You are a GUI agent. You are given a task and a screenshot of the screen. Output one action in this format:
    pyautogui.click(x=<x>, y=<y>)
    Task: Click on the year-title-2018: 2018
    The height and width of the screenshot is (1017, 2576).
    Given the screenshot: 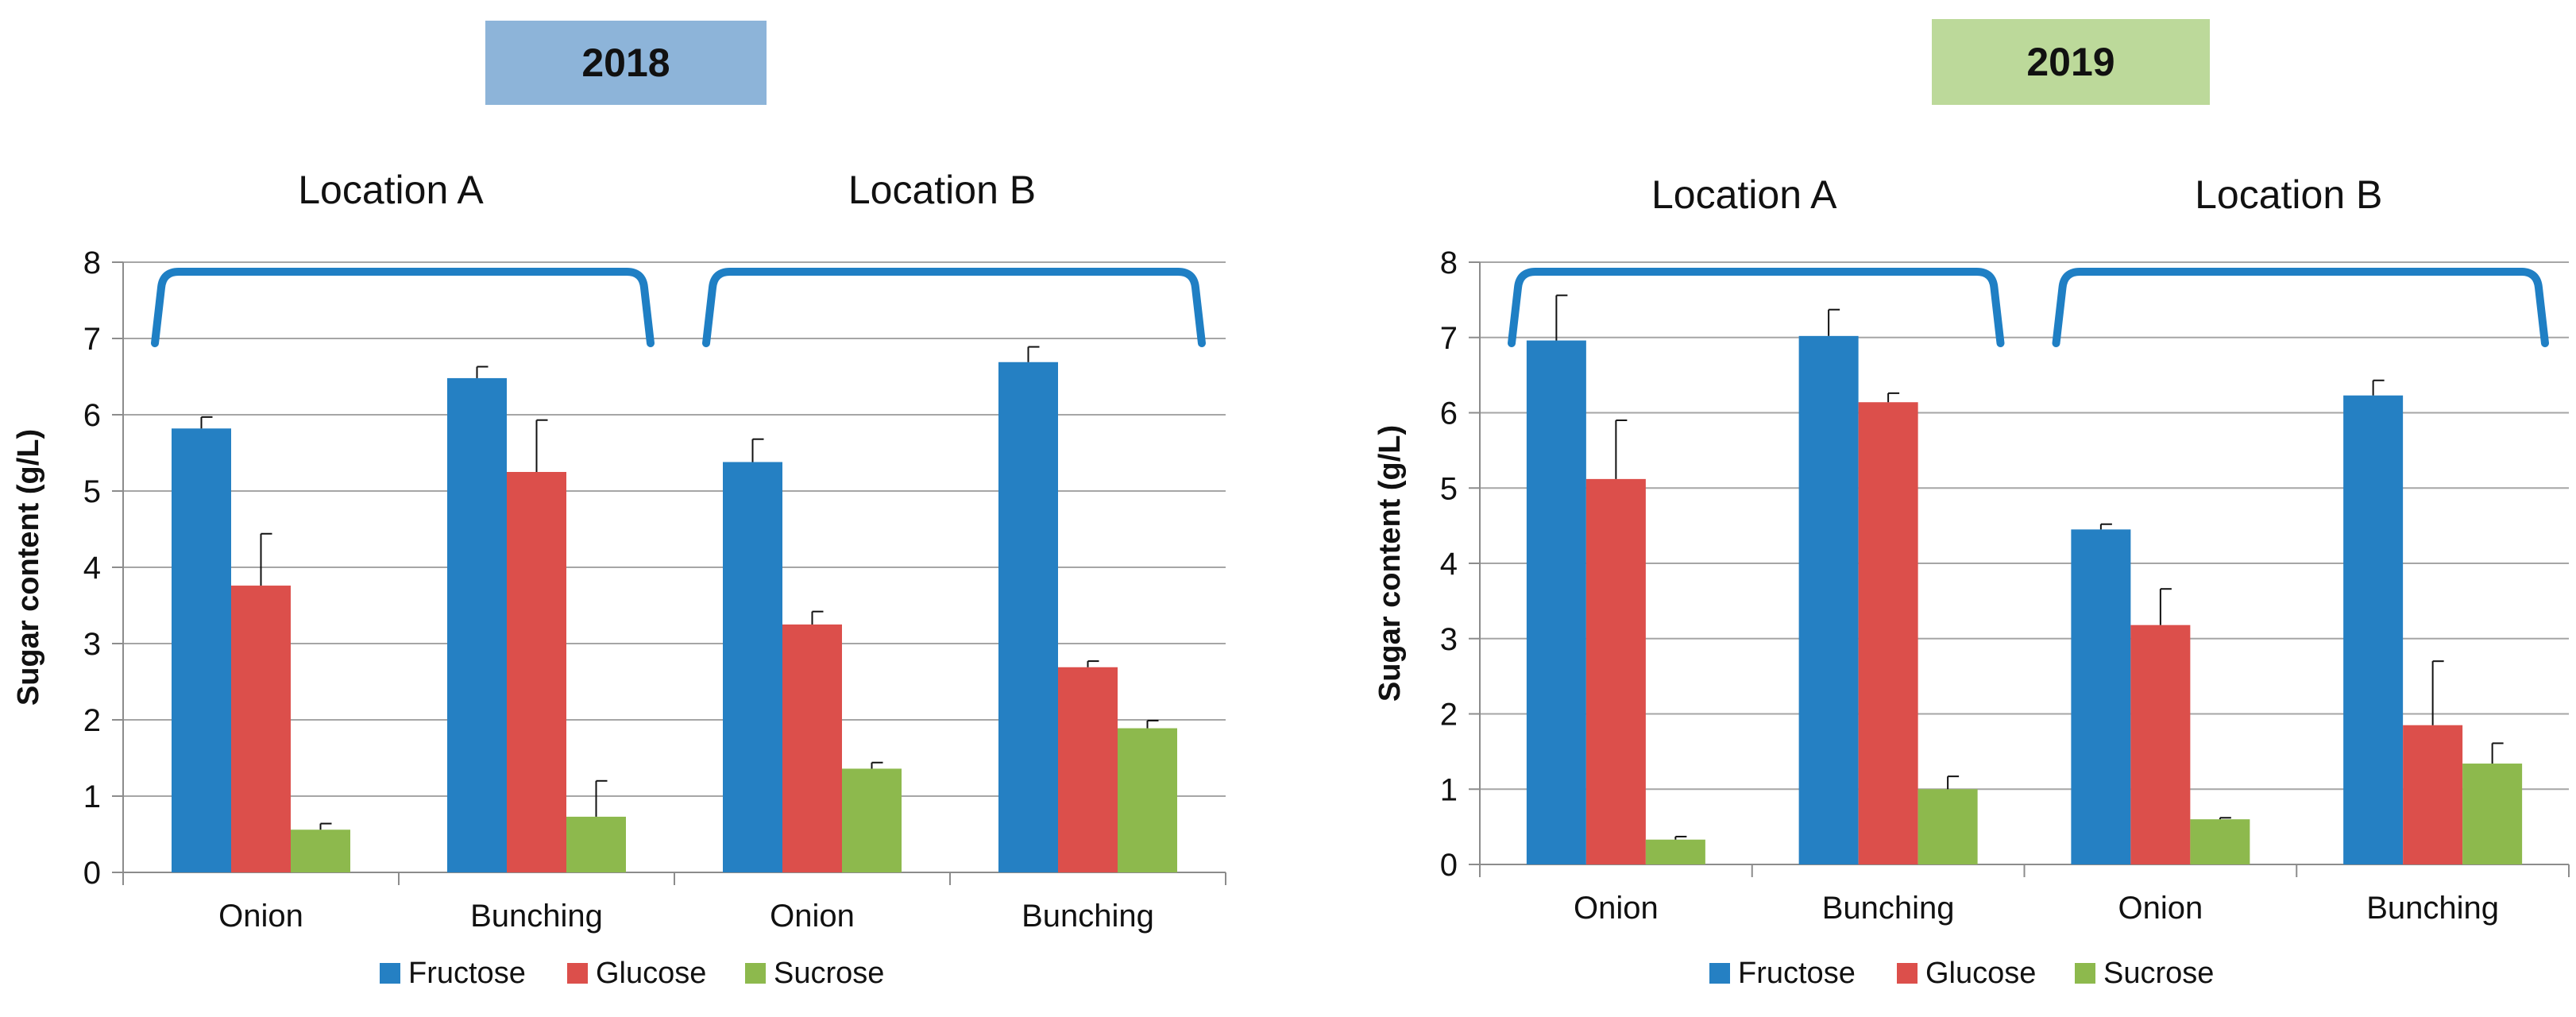 What is the action you would take?
    pyautogui.click(x=626, y=63)
    